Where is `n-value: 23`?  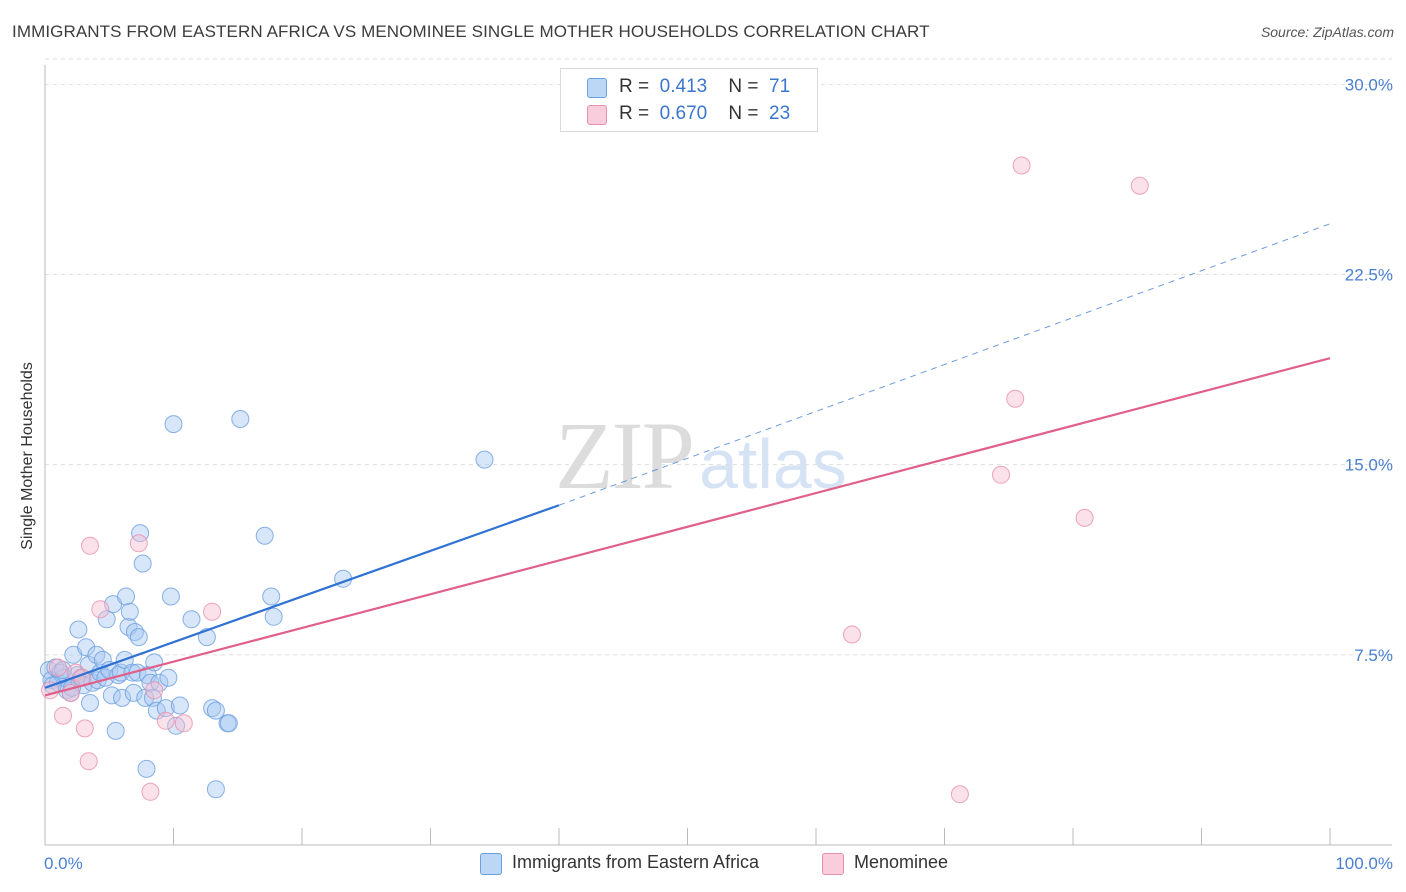 n-value: 23 is located at coordinates (780, 113).